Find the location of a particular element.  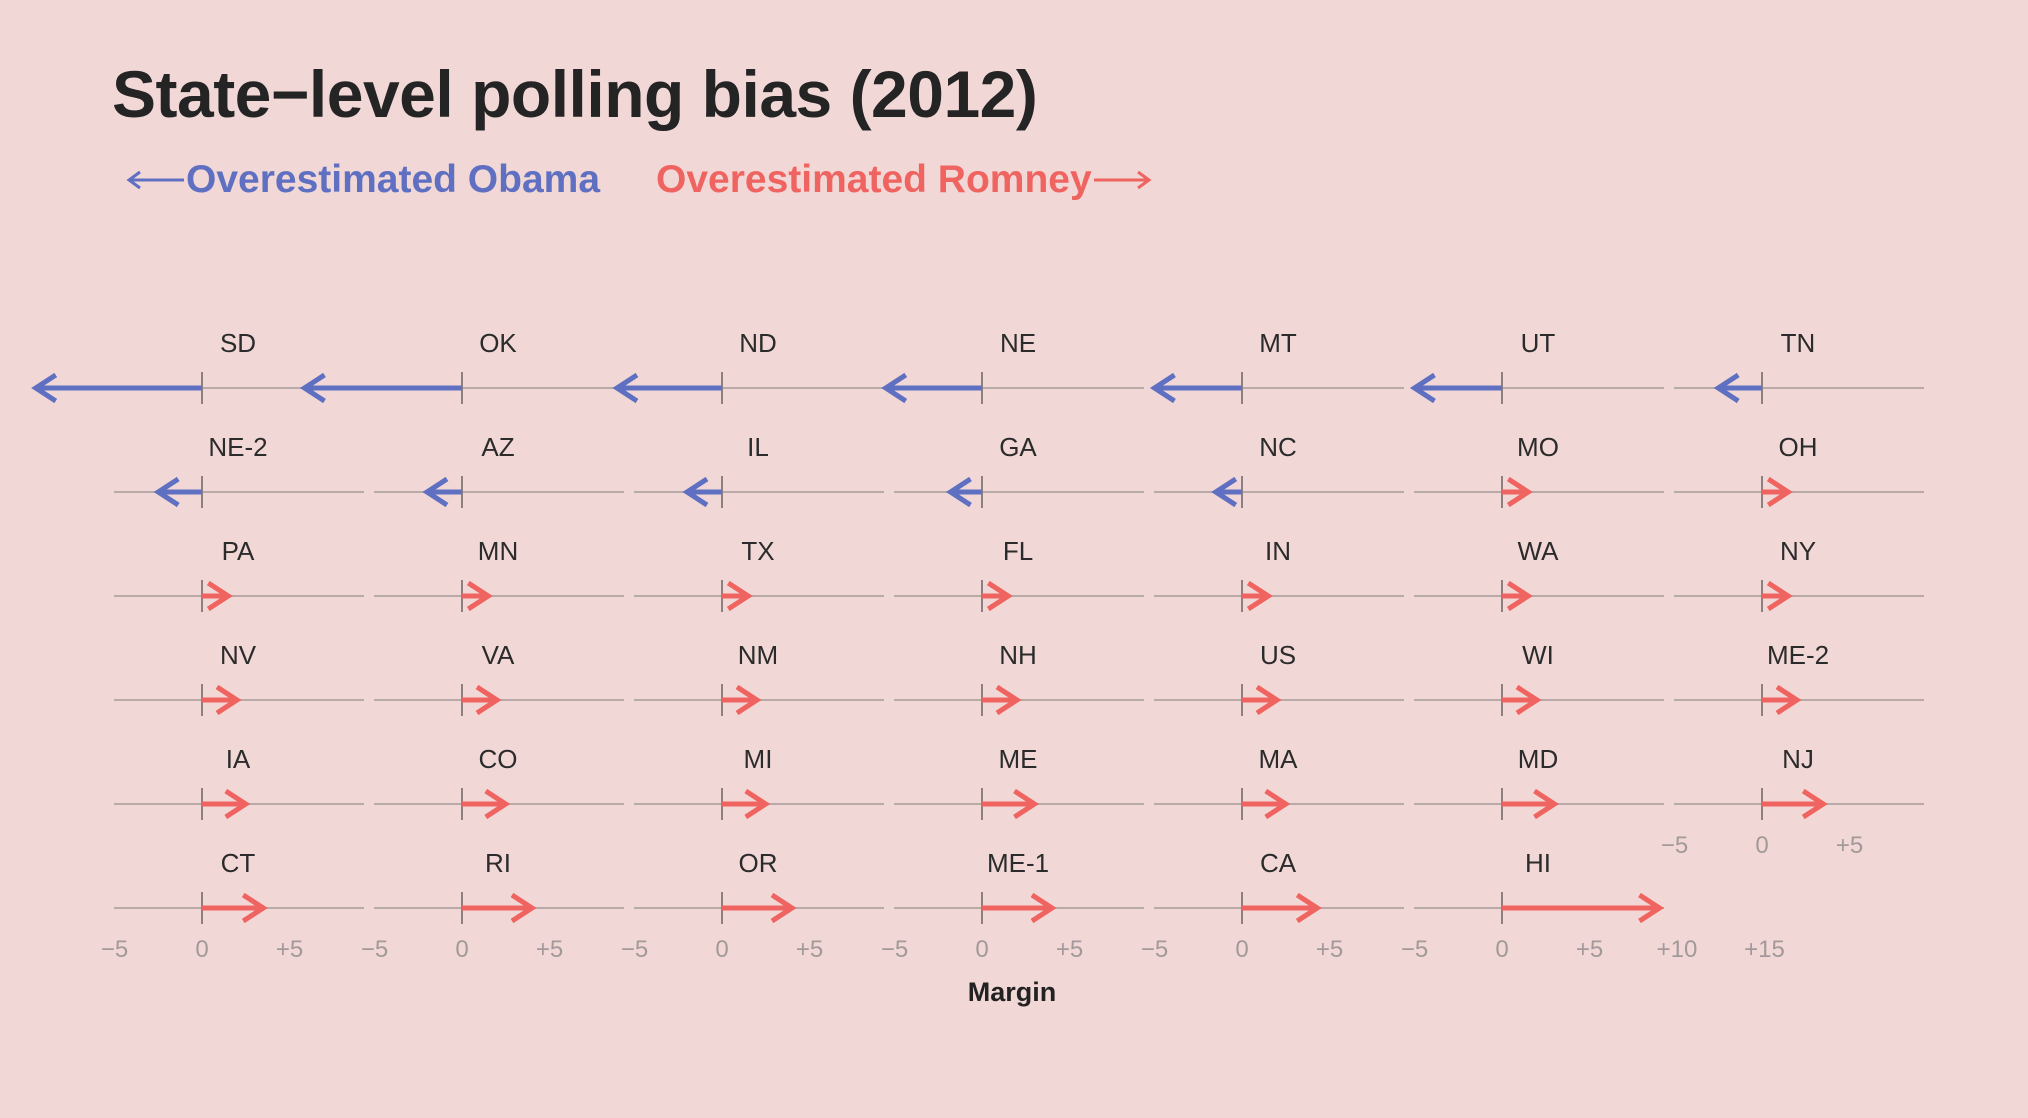

tick-label-col5-0: −5 is located at coordinates (1154, 949).